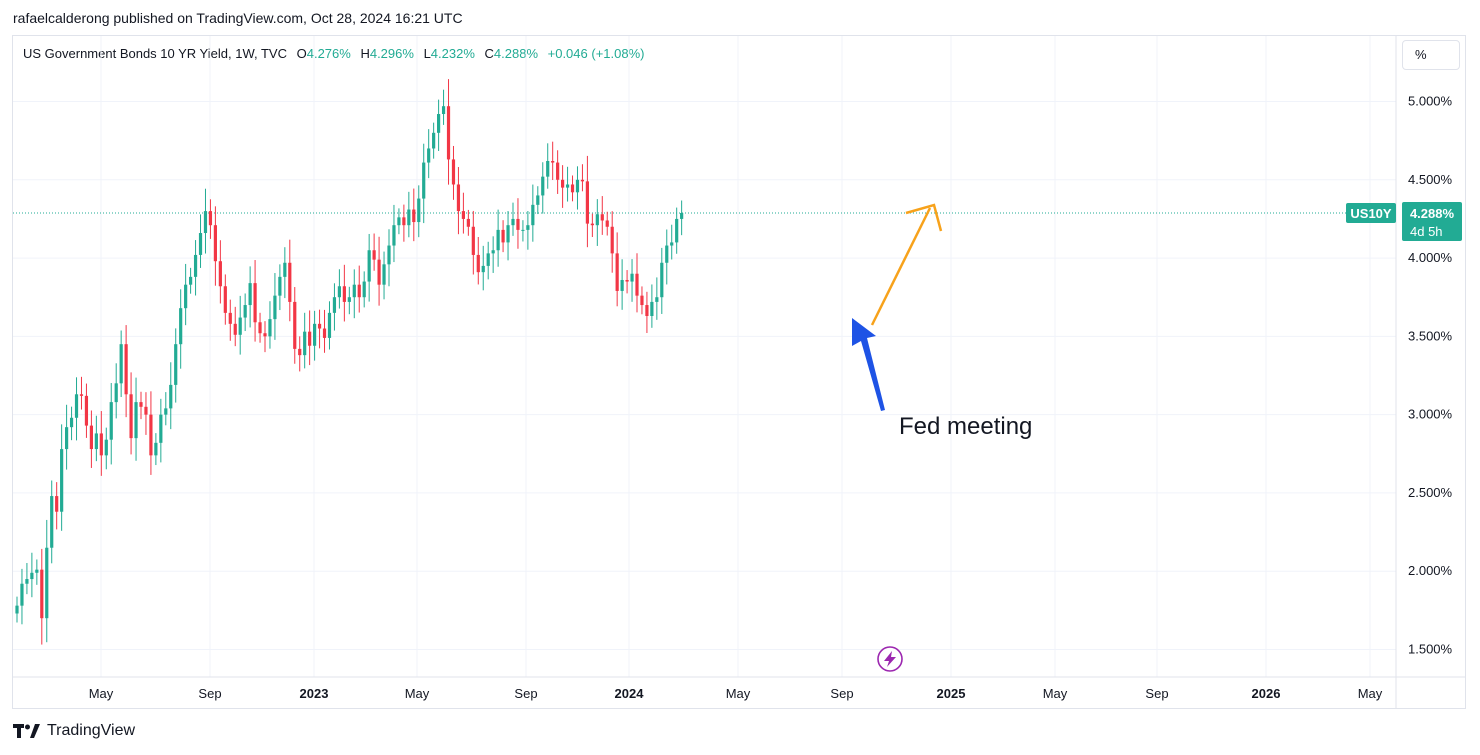  I want to click on footer-brand: TradingView, so click(74, 731).